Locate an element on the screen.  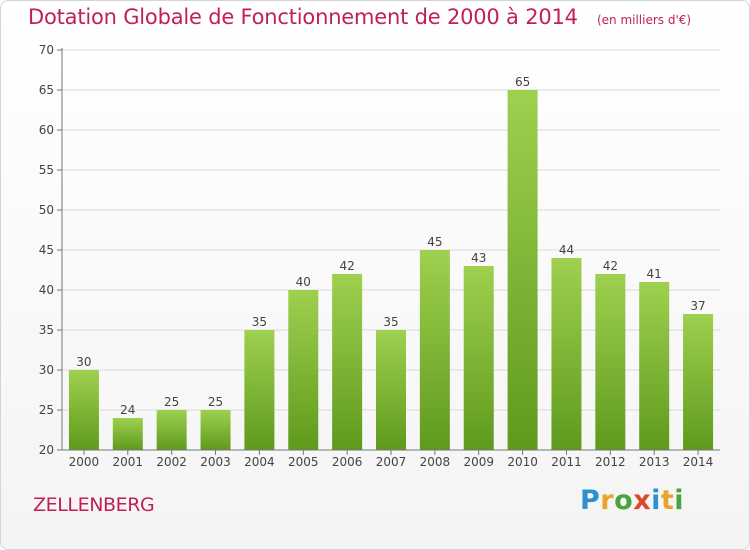
data-label: 40 is located at coordinates (303, 282).